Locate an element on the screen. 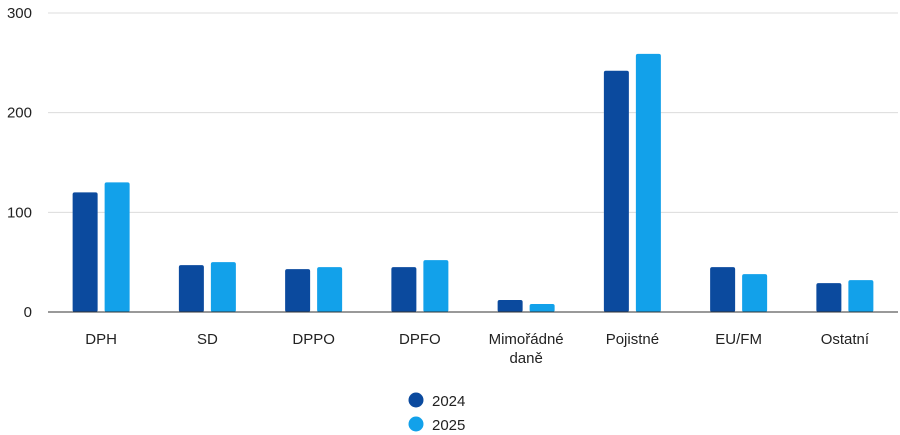  x-category-label: SD is located at coordinates (207, 339).